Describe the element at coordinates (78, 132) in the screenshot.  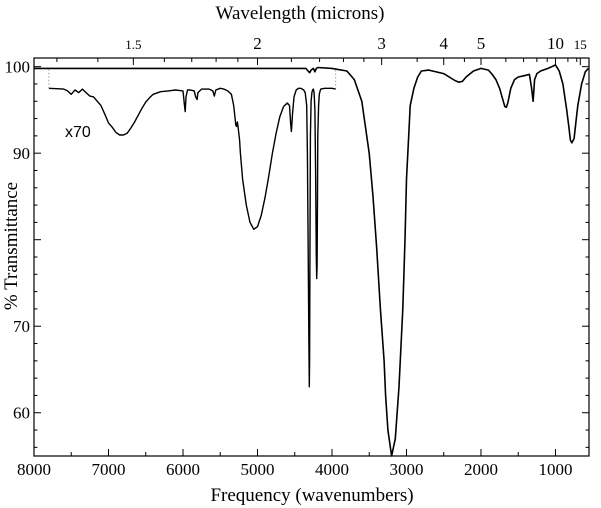
I see `magnification-annotation: x70` at that location.